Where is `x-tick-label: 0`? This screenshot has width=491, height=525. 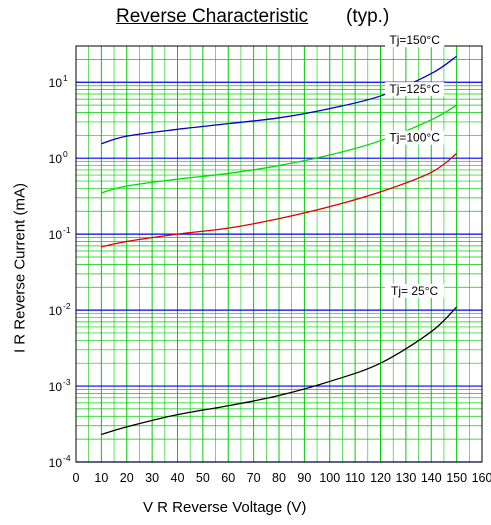
x-tick-label: 0 is located at coordinates (76, 478).